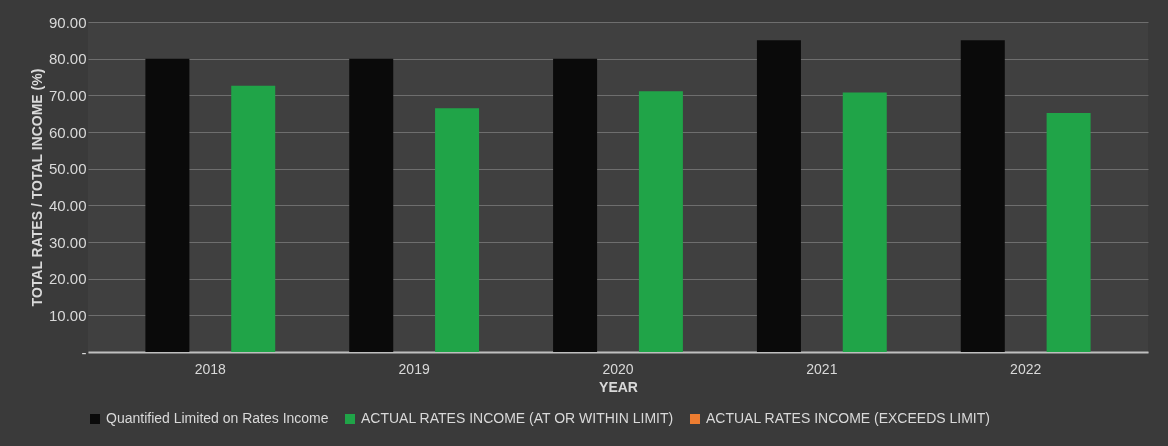  I want to click on y-tick-label: 60.00, so click(67, 132).